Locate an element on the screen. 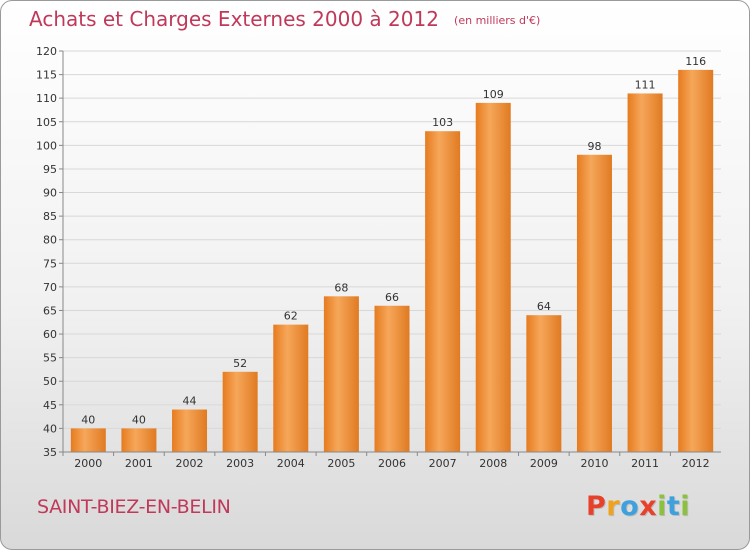 Image resolution: width=750 pixels, height=550 pixels. y-tick-label: 110 is located at coordinates (46, 98).